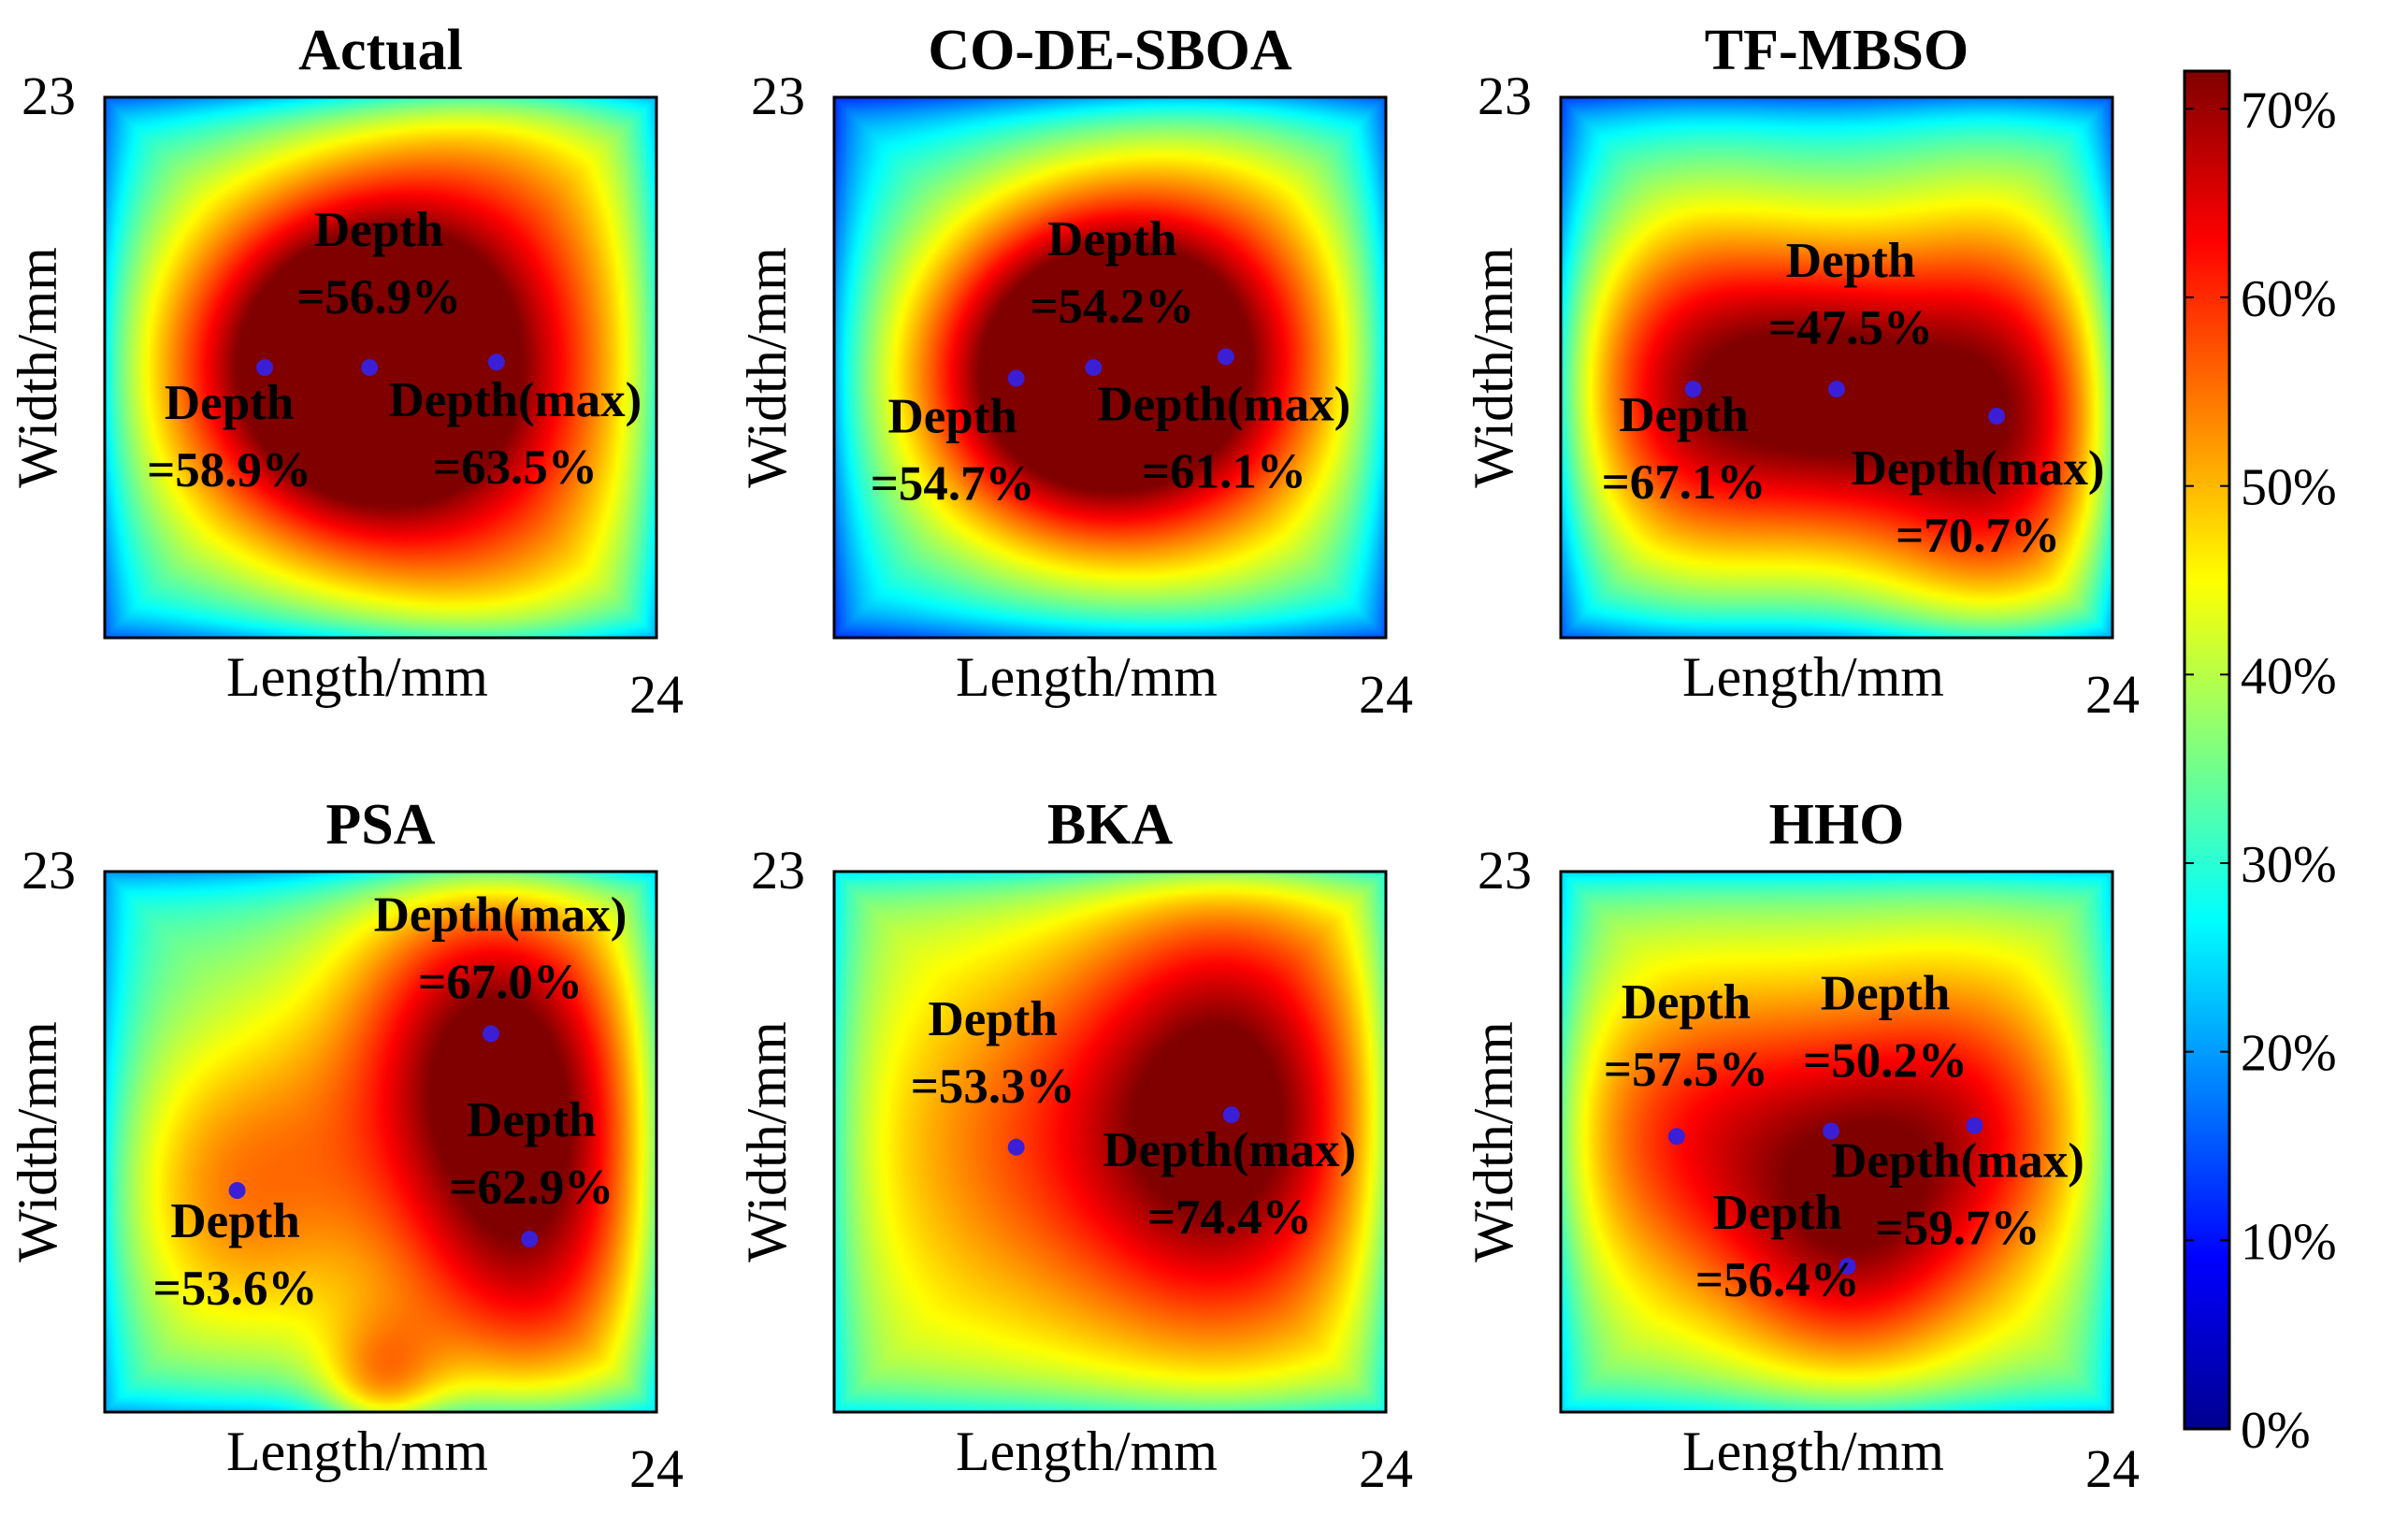 The height and width of the screenshot is (1514, 2408). What do you see at coordinates (1978, 536) in the screenshot?
I see `depth-value: =70.7%` at bounding box center [1978, 536].